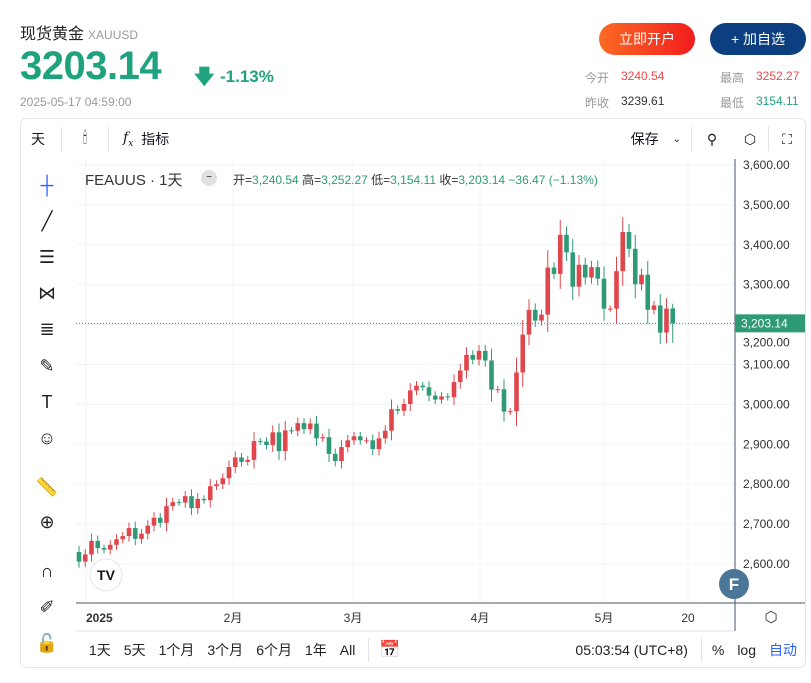 The width and height of the screenshot is (811, 683). What do you see at coordinates (85, 138) in the screenshot?
I see `candle-type-icon: 🕯` at bounding box center [85, 138].